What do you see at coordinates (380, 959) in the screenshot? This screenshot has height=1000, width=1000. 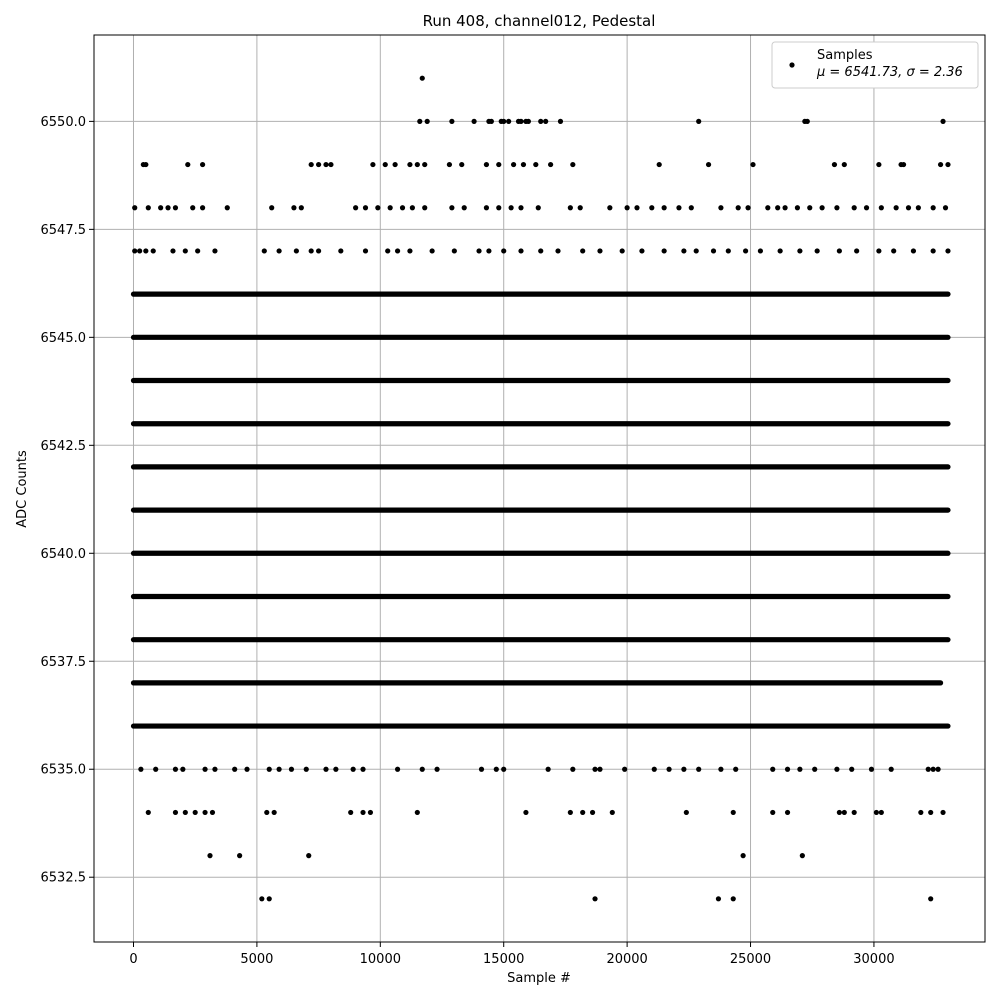 I see `x-tick-label: 10000` at bounding box center [380, 959].